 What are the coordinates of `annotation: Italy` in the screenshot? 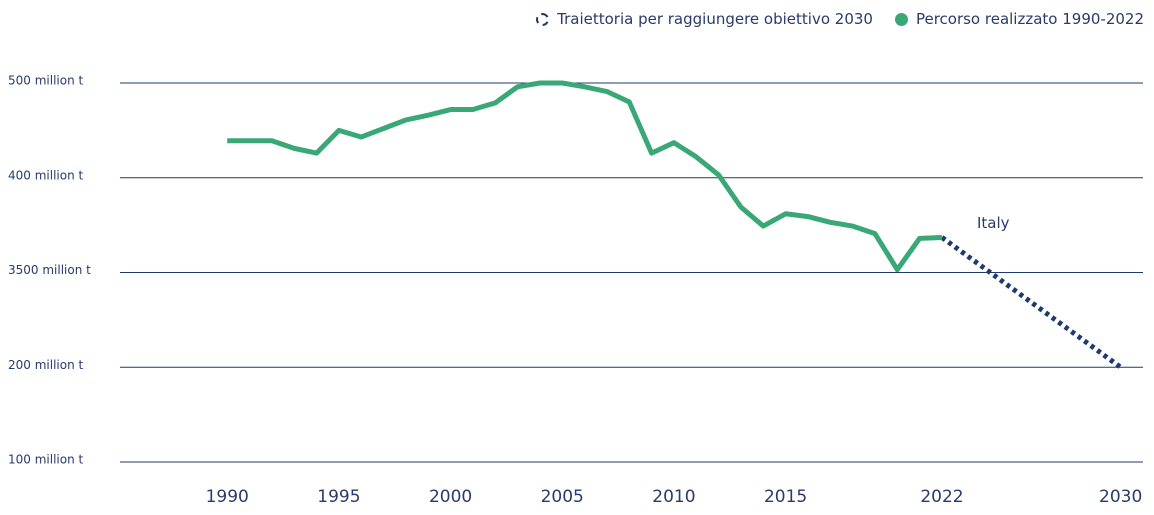 It's located at (993, 223).